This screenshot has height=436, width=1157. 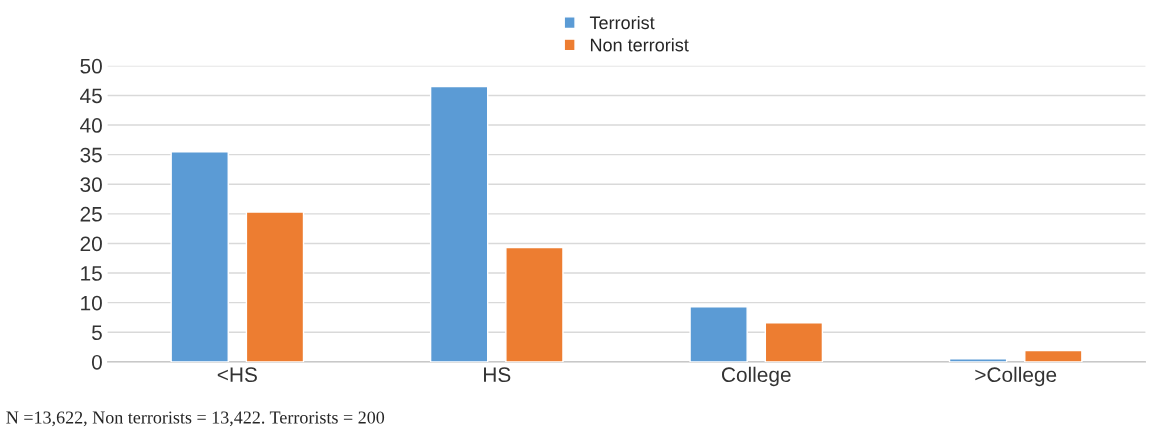 I want to click on legend-label: Terrorist, so click(x=622, y=22).